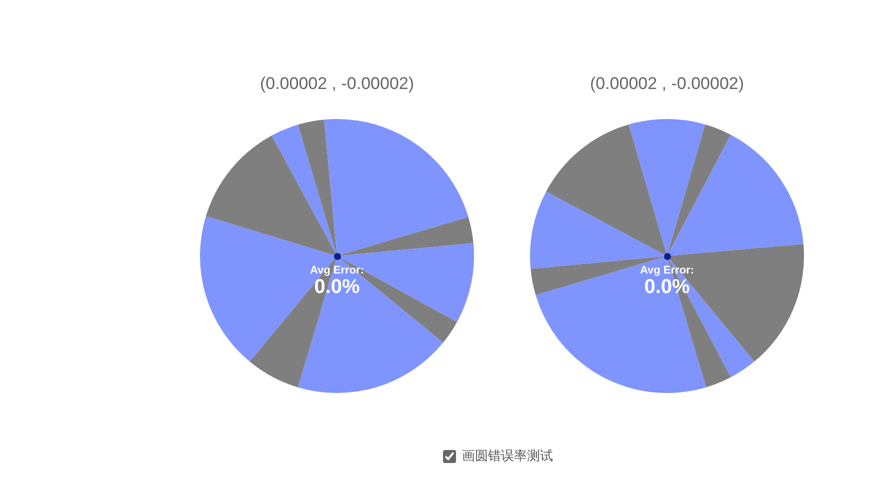 The image size is (888, 494). Describe the element at coordinates (449, 456) in the screenshot. I see `checkbox` at that location.